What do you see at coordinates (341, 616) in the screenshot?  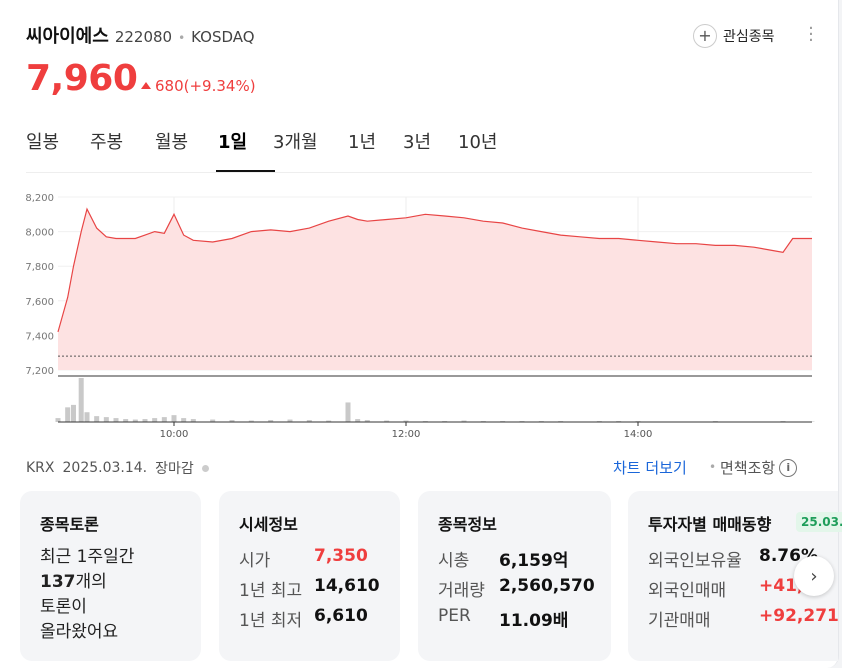 I see `low-52w-value: 6,610` at bounding box center [341, 616].